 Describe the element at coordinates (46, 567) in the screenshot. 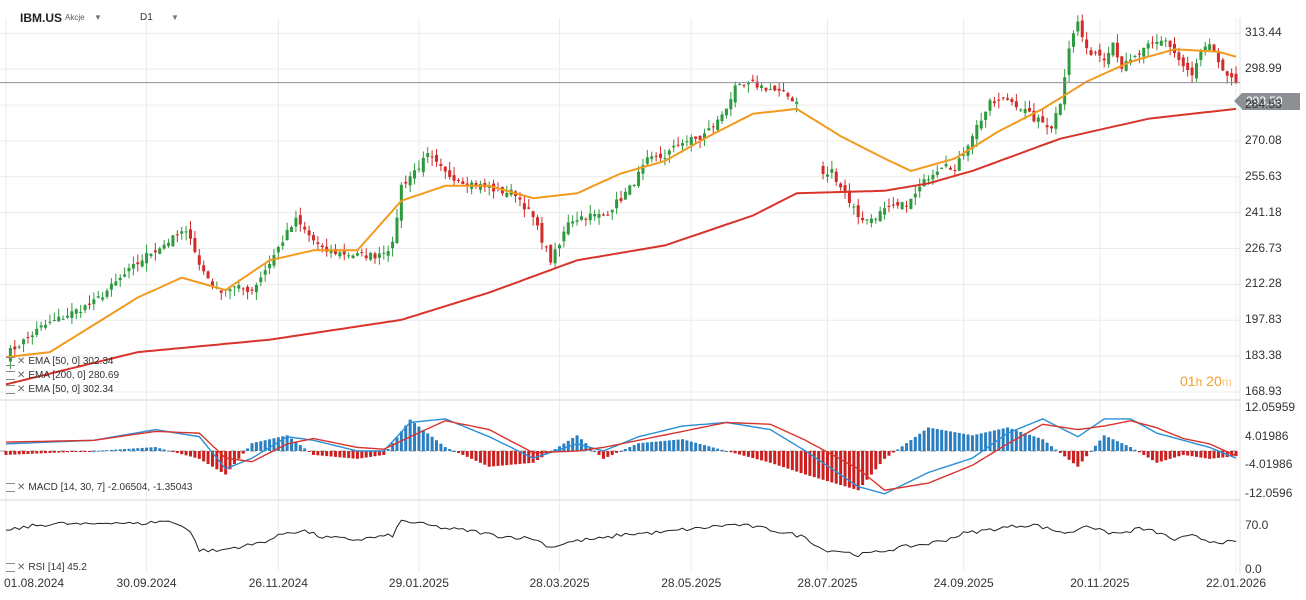

I see `legend-rsi: ✕ RSI [14] 45.2` at that location.